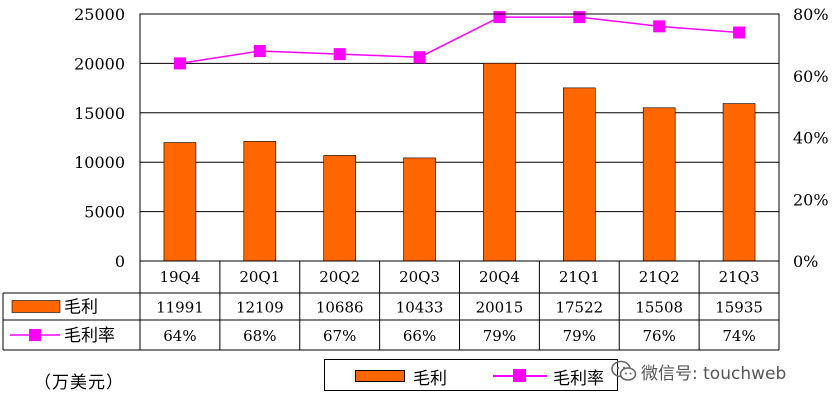 The width and height of the screenshot is (840, 408). Describe the element at coordinates (811, 14) in the screenshot. I see `right-tick-label: 80%` at that location.